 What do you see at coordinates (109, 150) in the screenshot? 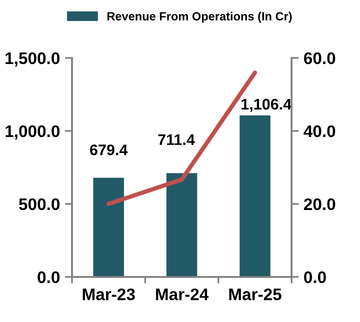
I see `data-label: 679.4` at bounding box center [109, 150].